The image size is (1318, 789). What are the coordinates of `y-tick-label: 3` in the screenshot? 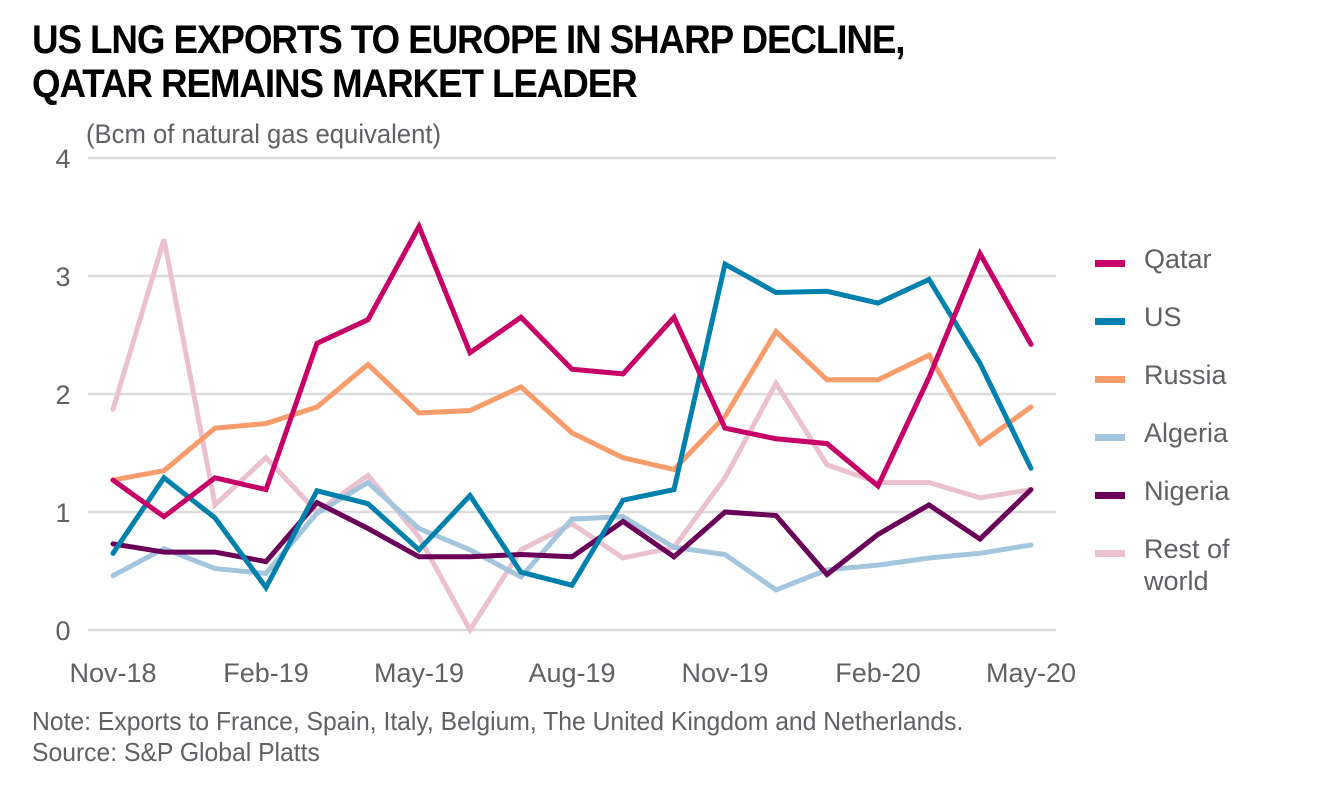 It's located at (62, 277).